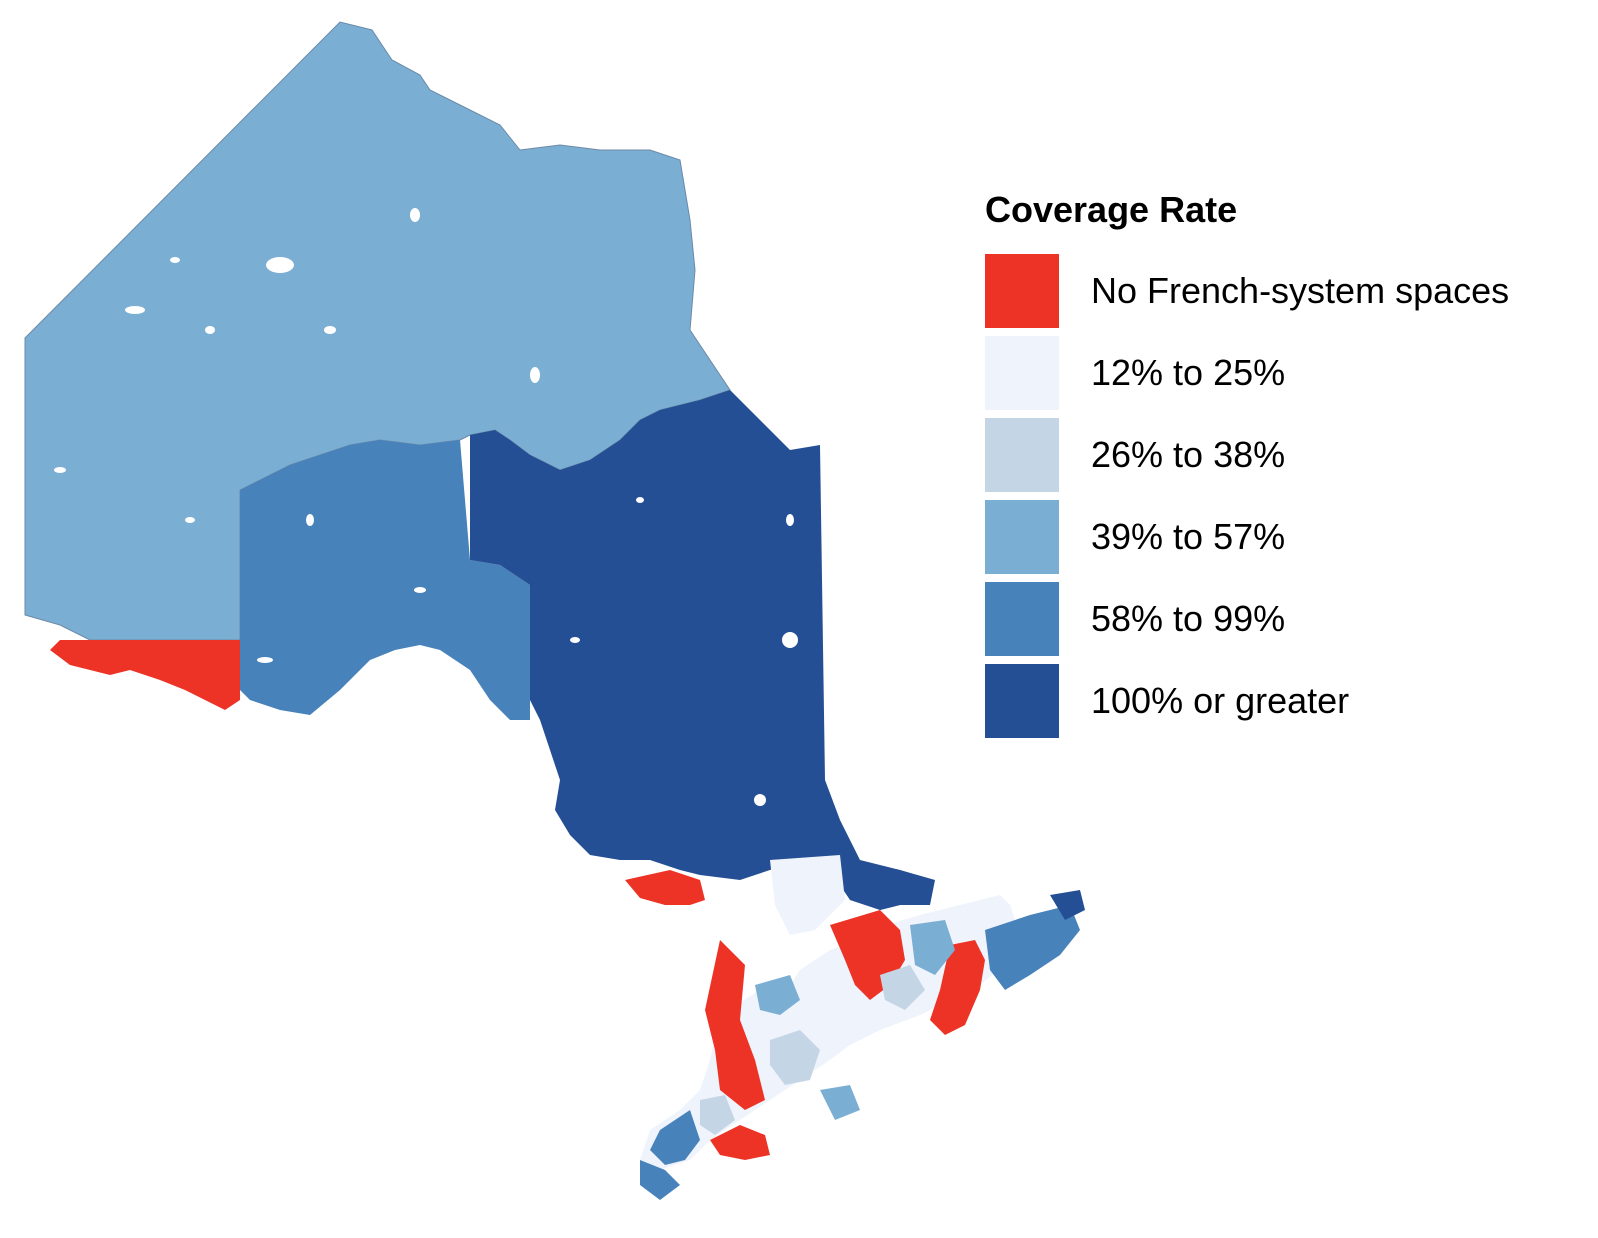  I want to click on region-south-north-dark, so click(892, 885).